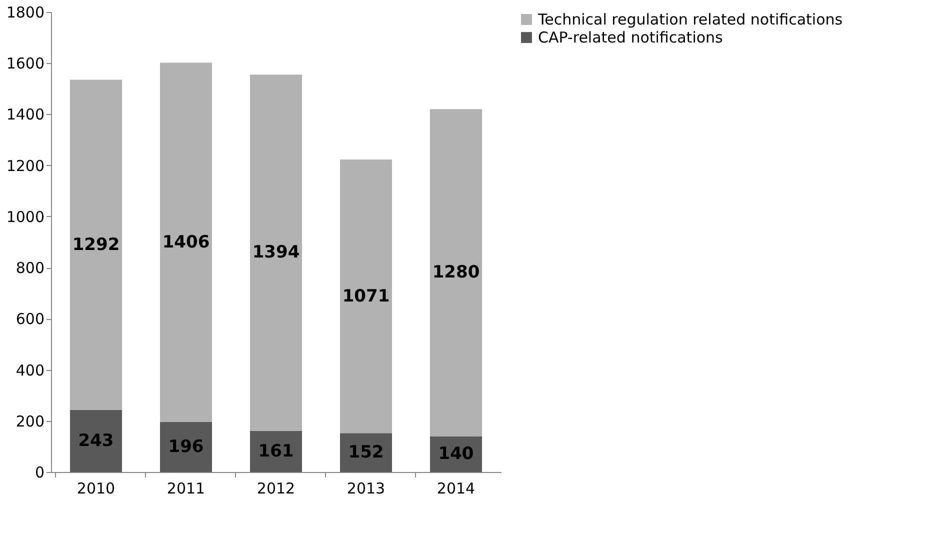 The height and width of the screenshot is (550, 930). Describe the element at coordinates (25, 115) in the screenshot. I see `y-tick-label: 1400` at that location.